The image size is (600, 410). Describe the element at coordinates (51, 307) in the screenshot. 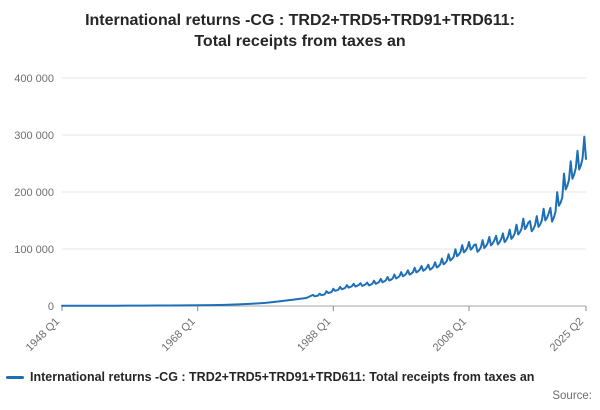

I see `svg-text: 0` at that location.